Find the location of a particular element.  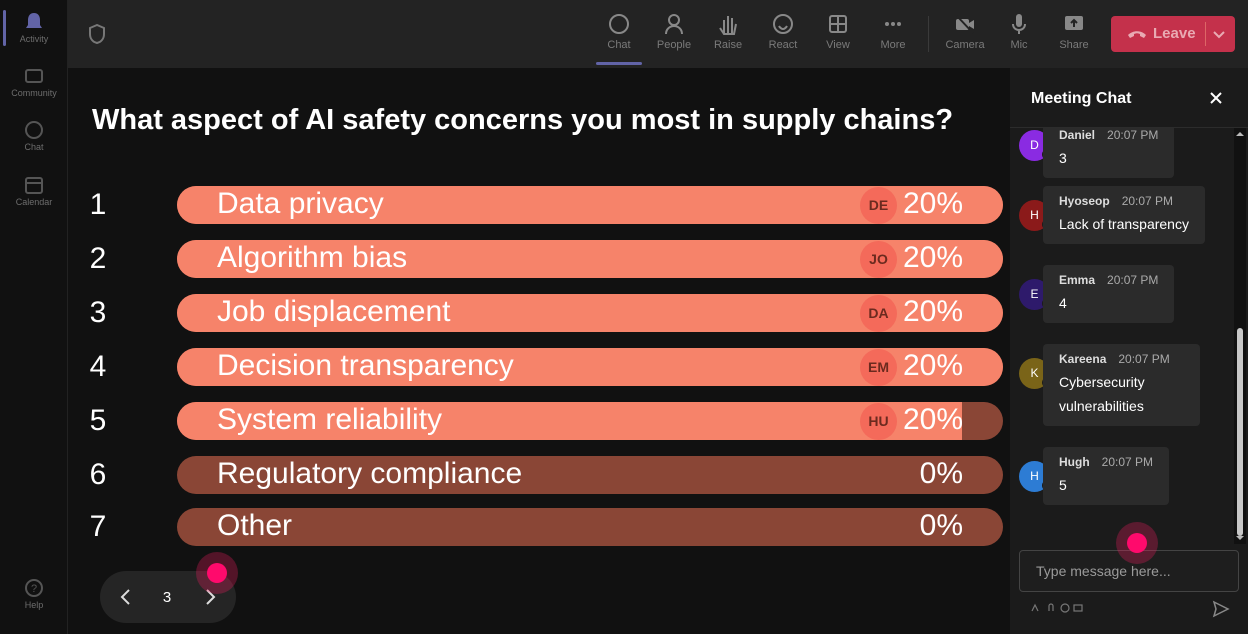

toolbar-mic-button: Mic is located at coordinates (1019, 31).